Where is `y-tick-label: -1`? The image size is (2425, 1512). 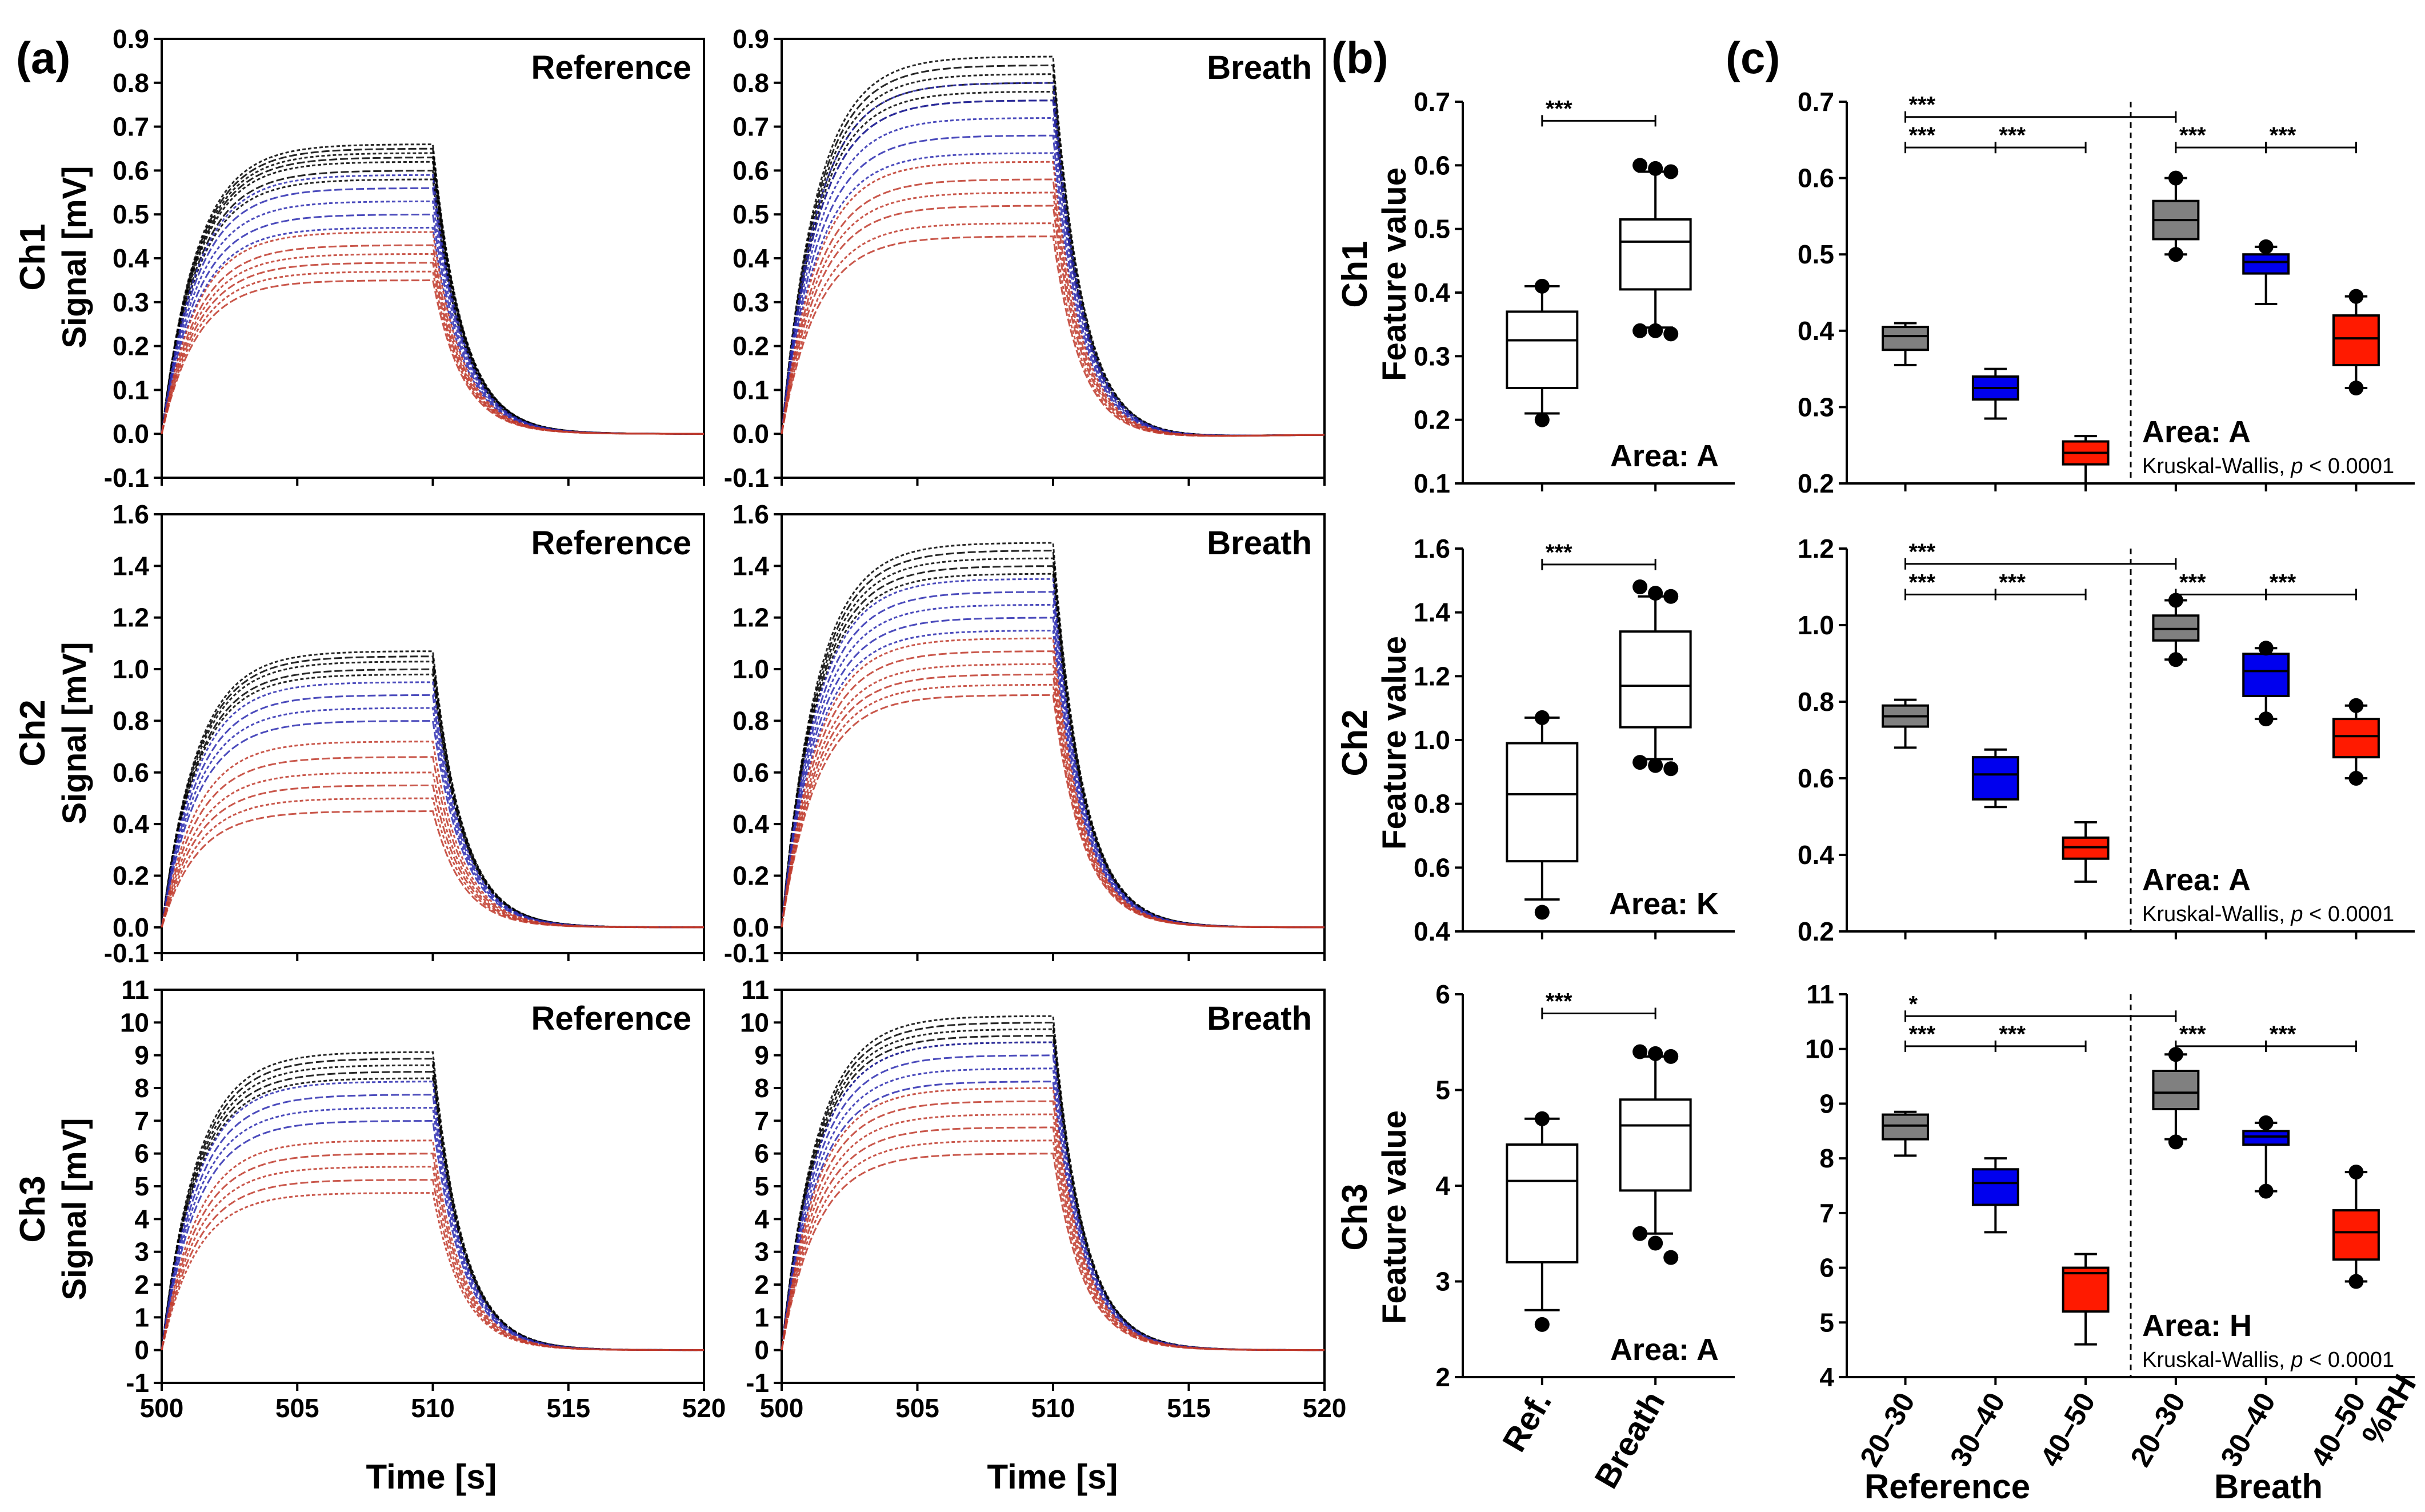
y-tick-label: -1 is located at coordinates (757, 1383).